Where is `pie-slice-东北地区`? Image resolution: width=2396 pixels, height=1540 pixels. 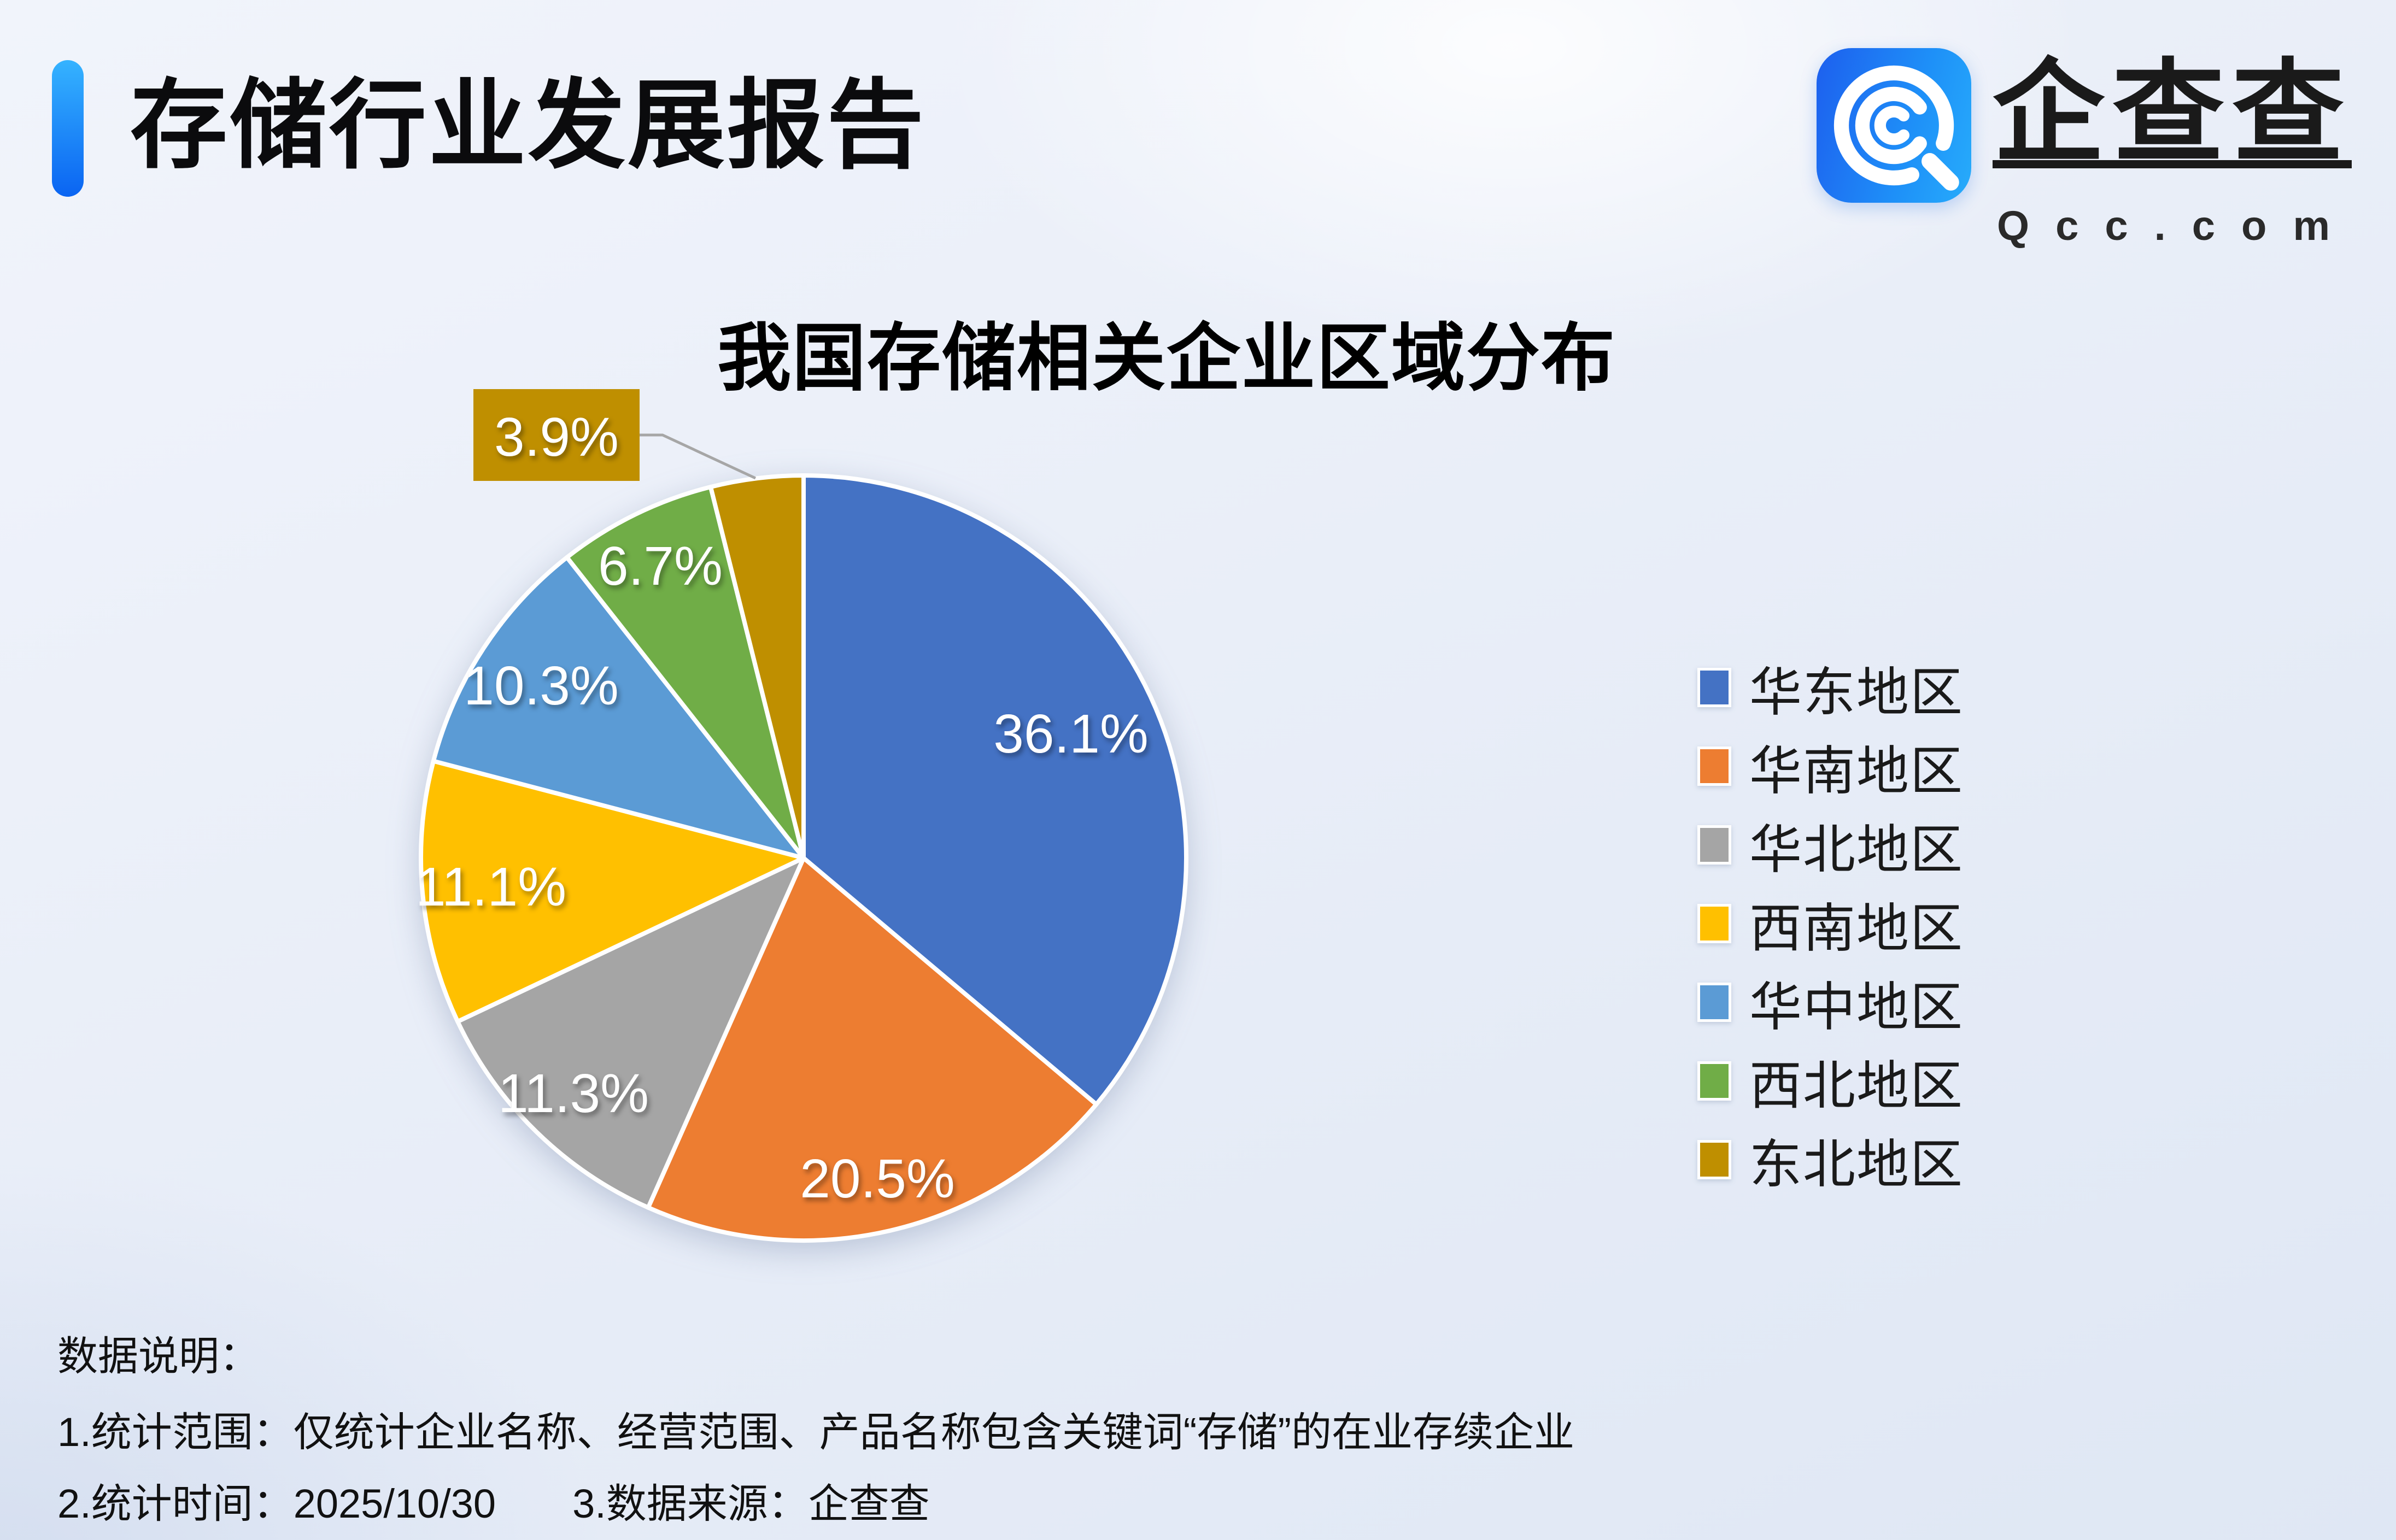
pie-slice-东北地区 is located at coordinates (757, 666).